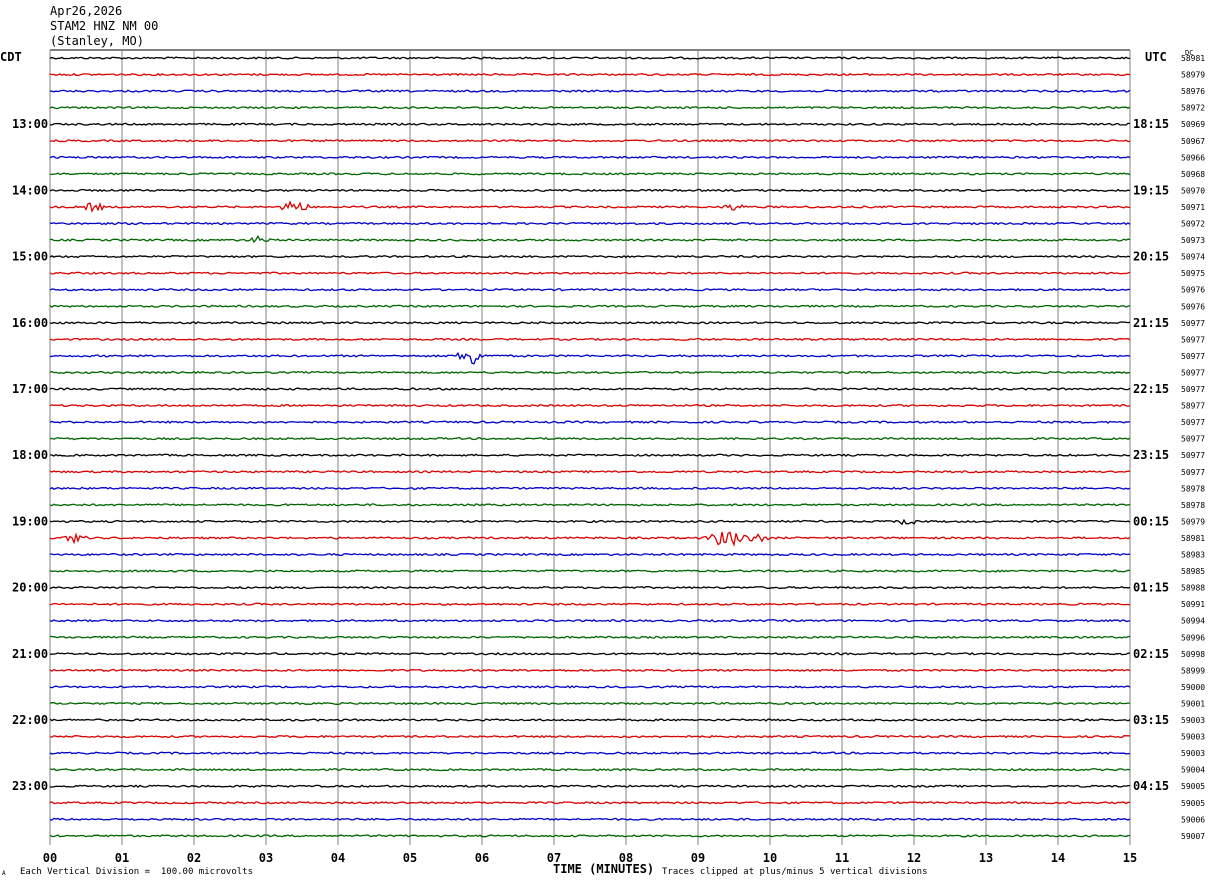 This screenshot has width=1210, height=886. Describe the element at coordinates (30, 124) in the screenshot. I see `left-hour-label: 13:00` at that location.